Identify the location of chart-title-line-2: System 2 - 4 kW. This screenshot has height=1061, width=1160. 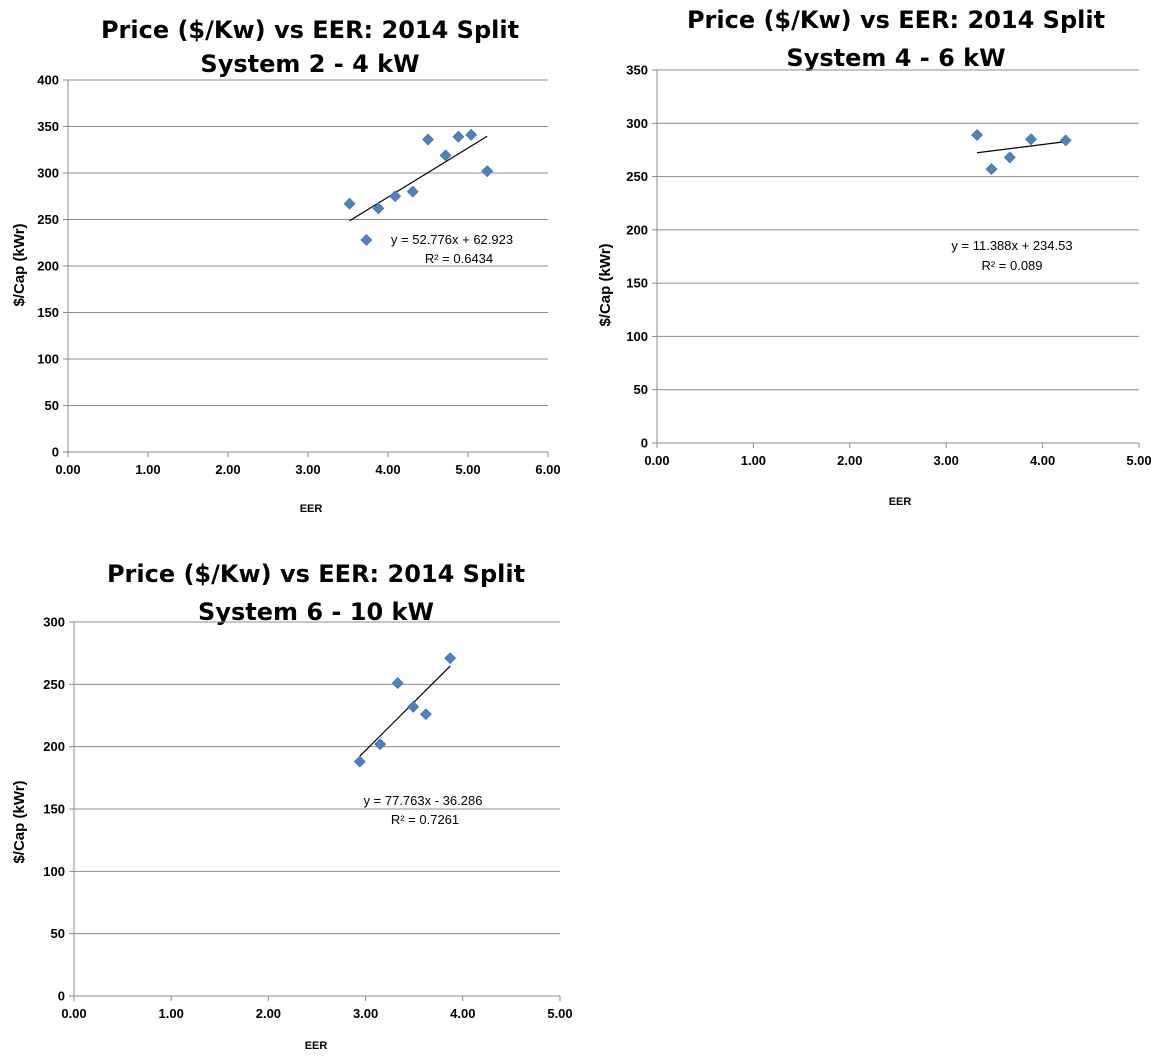
(309, 64).